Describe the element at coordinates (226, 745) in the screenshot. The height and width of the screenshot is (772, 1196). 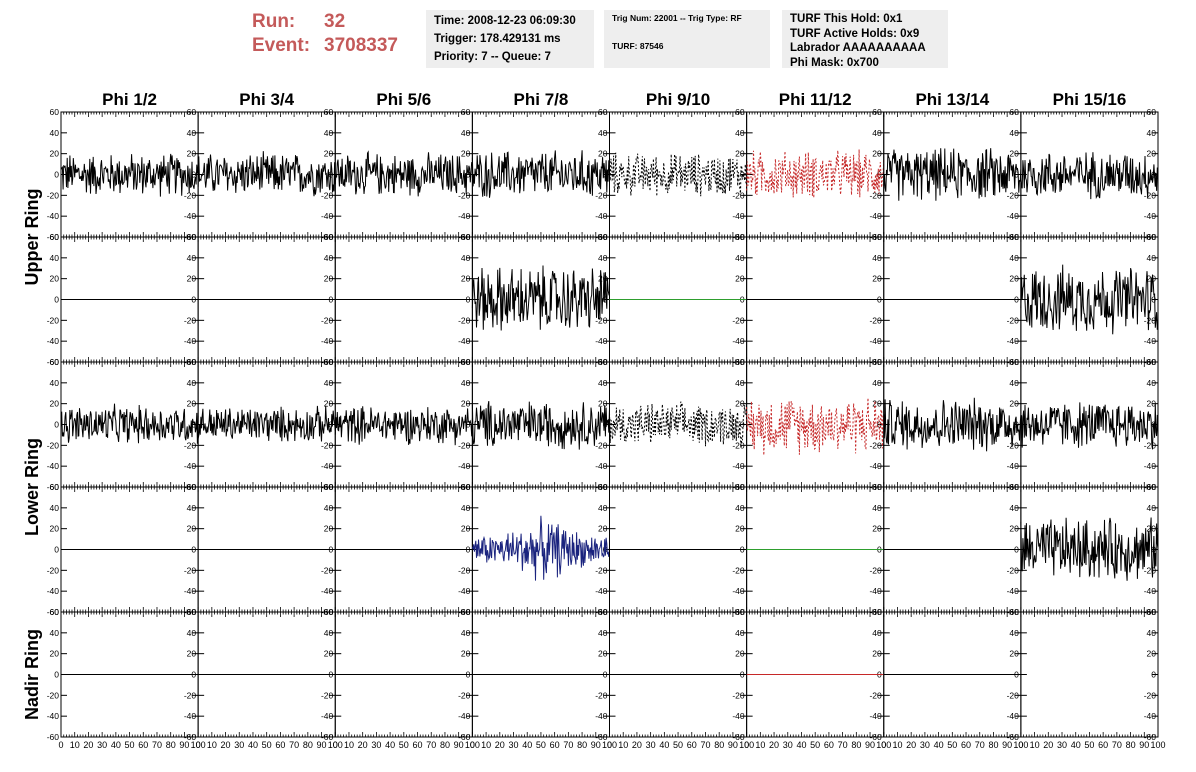
I see `x-tick-label: 20` at that location.